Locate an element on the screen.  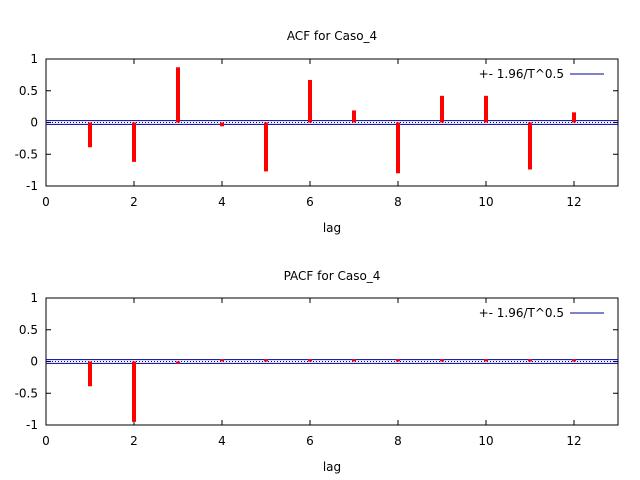
pacf-title: PACF for Caso_4 is located at coordinates (332, 276).